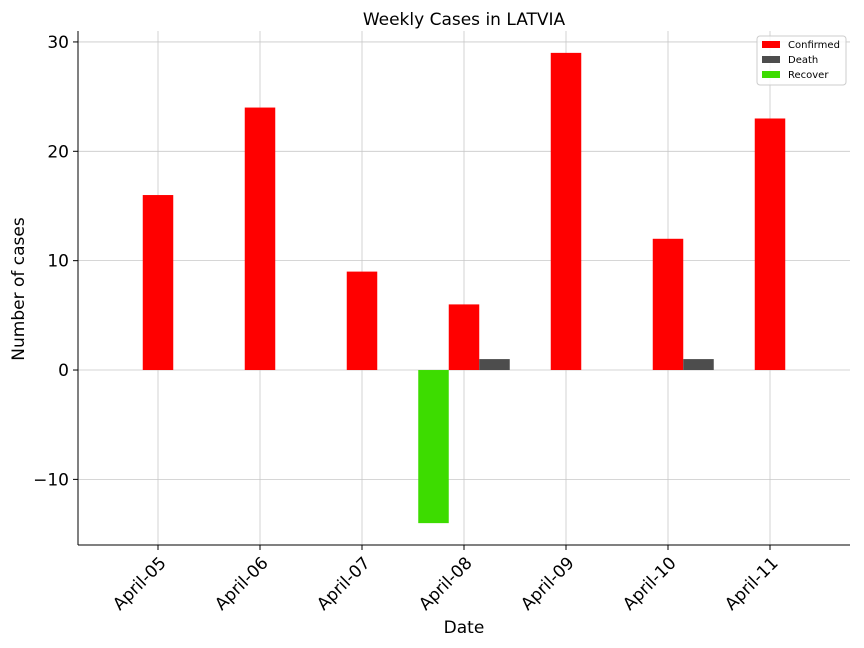 This screenshot has width=864, height=648. What do you see at coordinates (808, 75) in the screenshot?
I see `legend-label-recover: Recover` at bounding box center [808, 75].